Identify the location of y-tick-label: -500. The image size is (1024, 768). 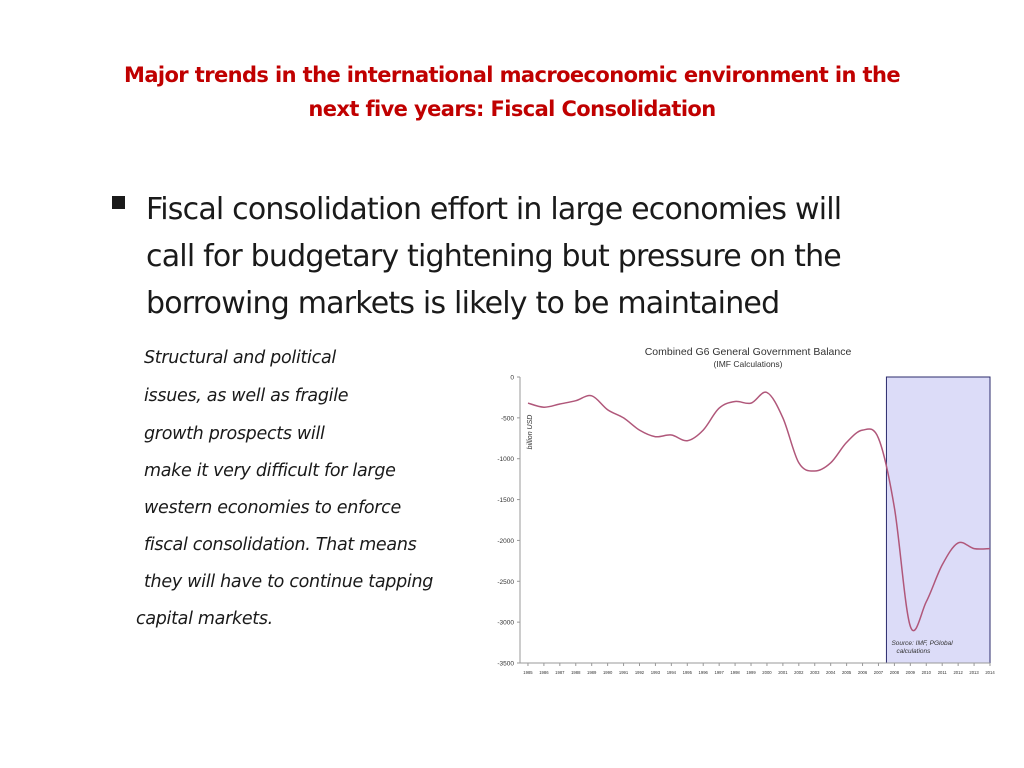
(507, 418).